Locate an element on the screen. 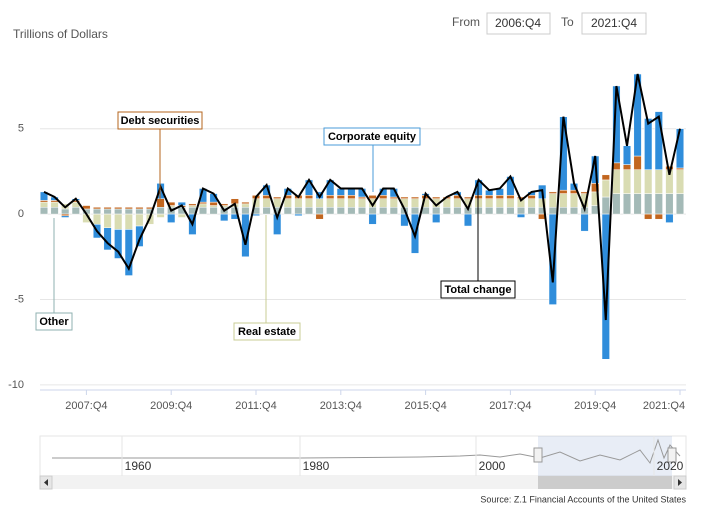  scroll-left-arrow is located at coordinates (46, 482).